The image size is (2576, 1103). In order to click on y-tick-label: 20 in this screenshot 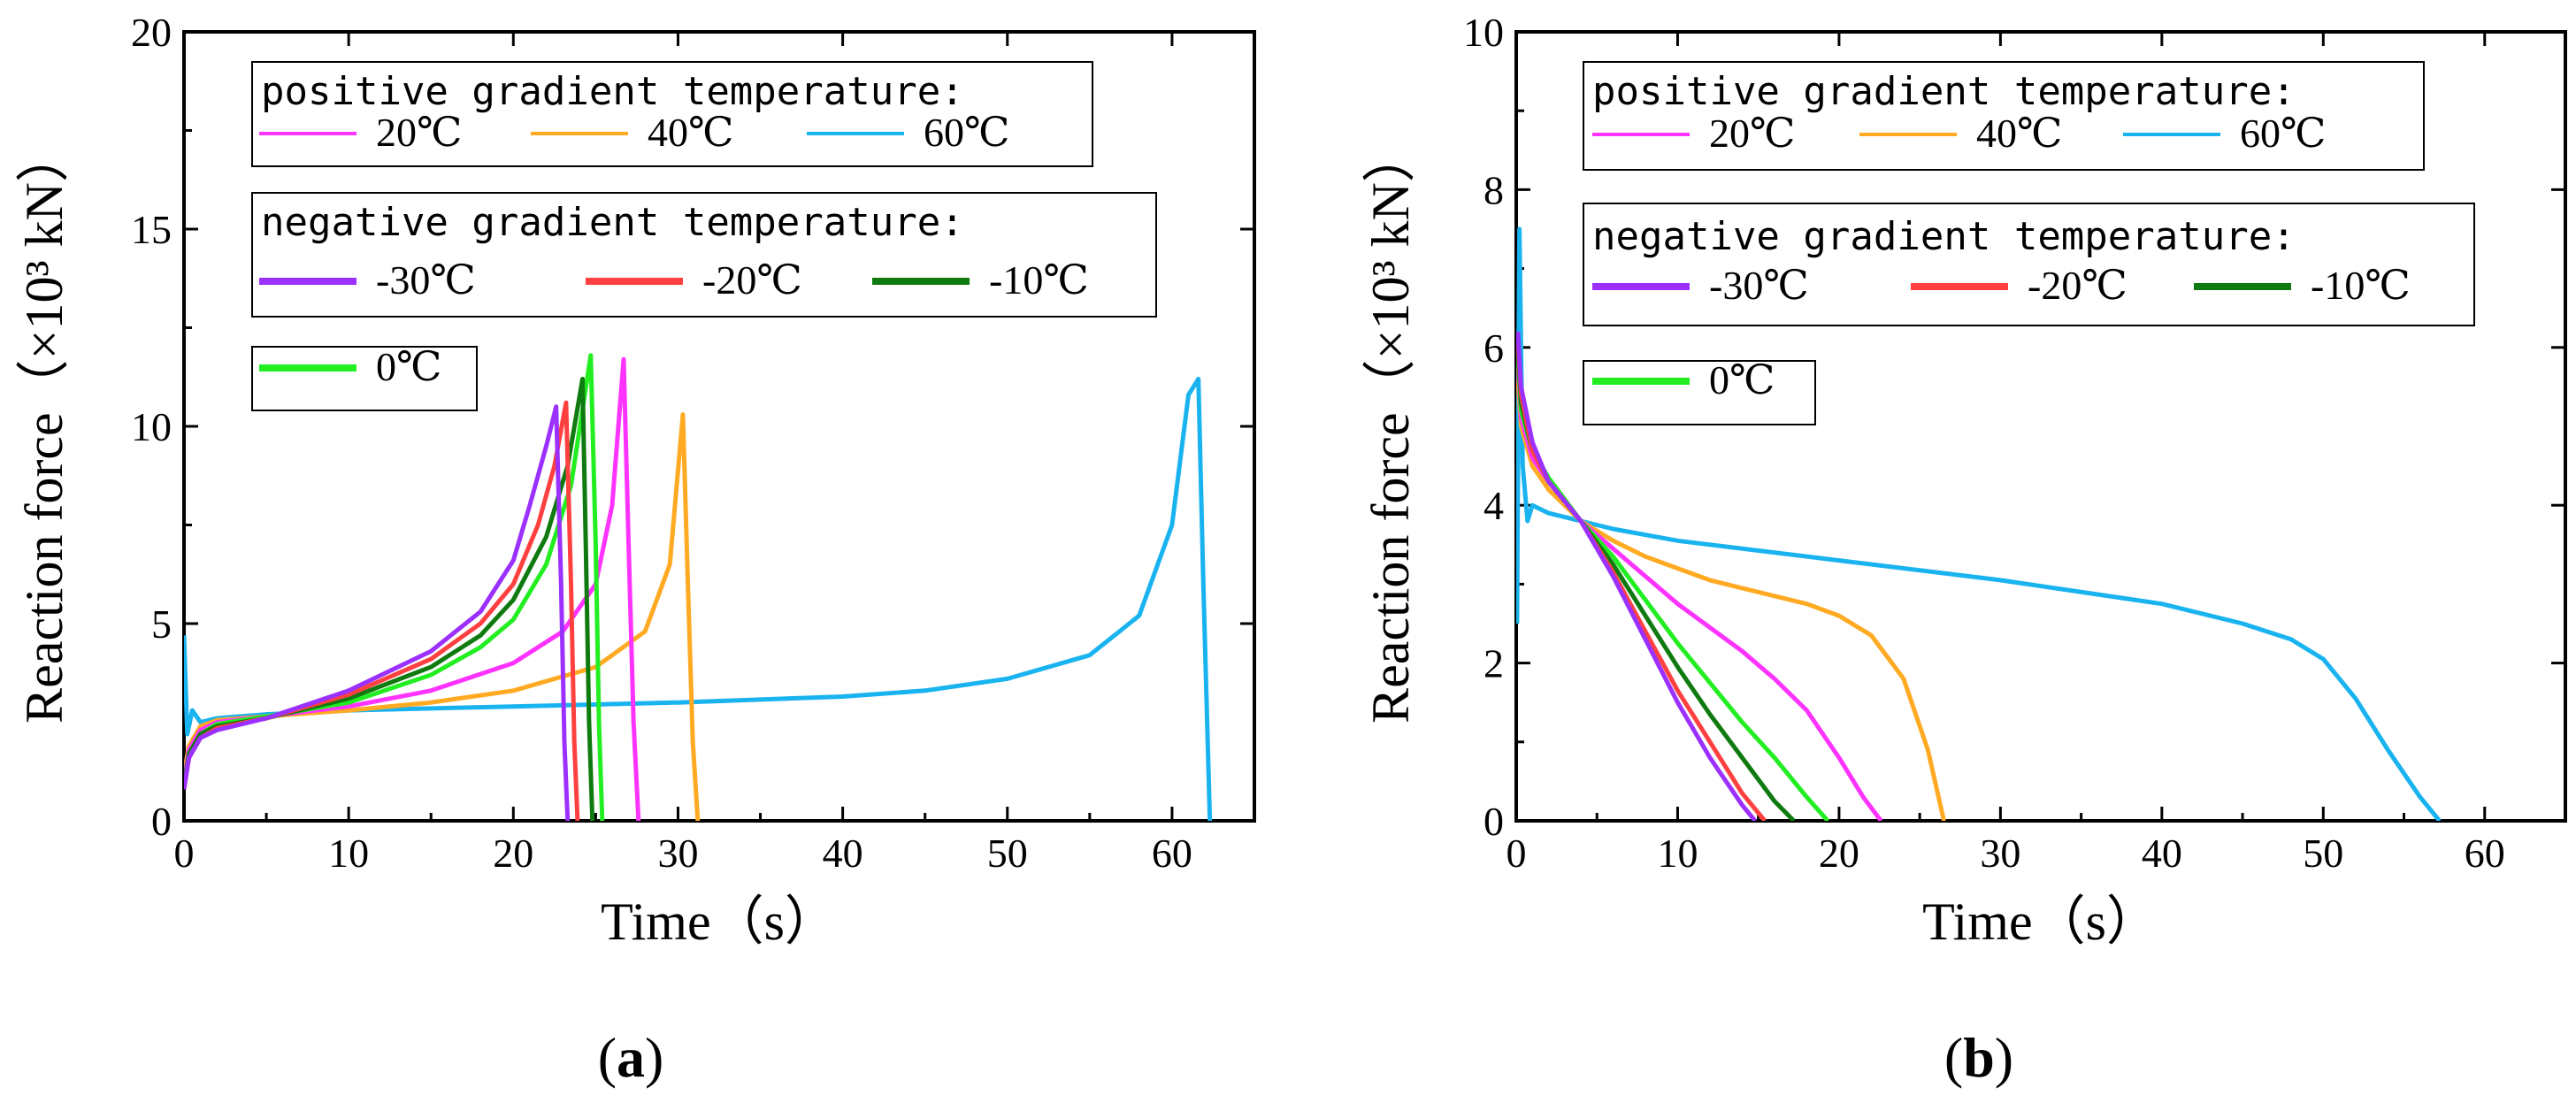, I will do `click(151, 32)`.